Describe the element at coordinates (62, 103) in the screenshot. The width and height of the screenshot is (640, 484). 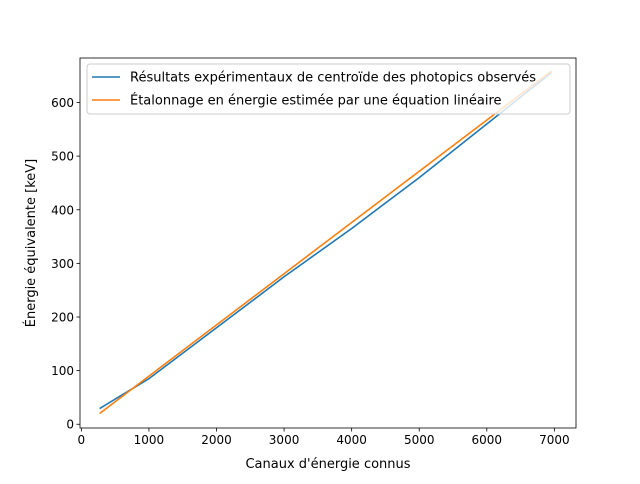
I see `y-tick-label: 600` at that location.